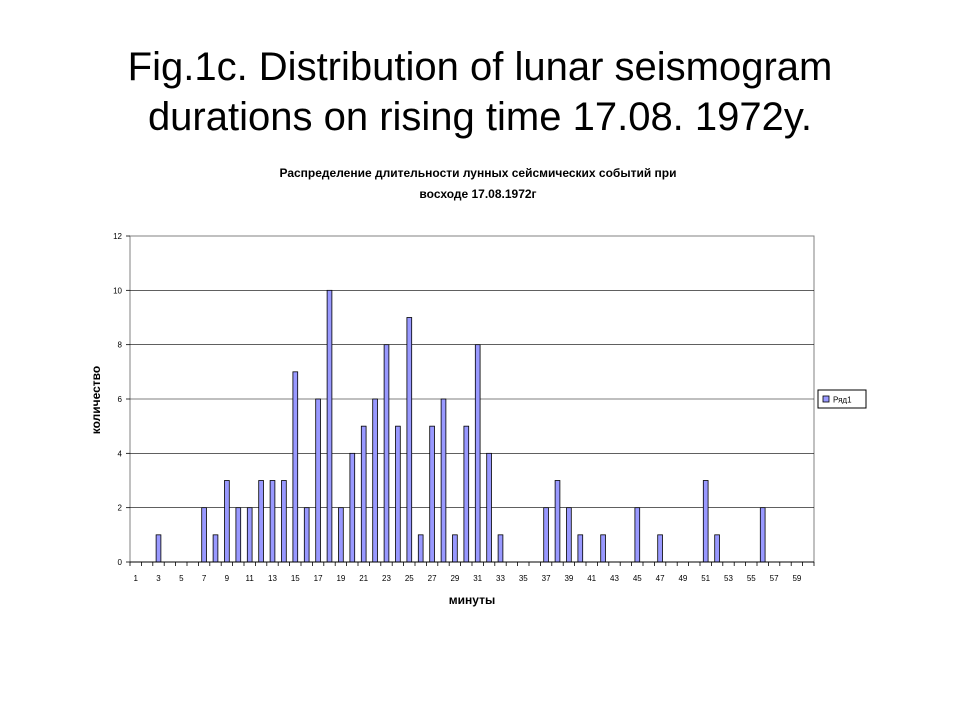 This screenshot has height=720, width=960. Describe the element at coordinates (705, 578) in the screenshot. I see `x-tick-label: 51` at that location.